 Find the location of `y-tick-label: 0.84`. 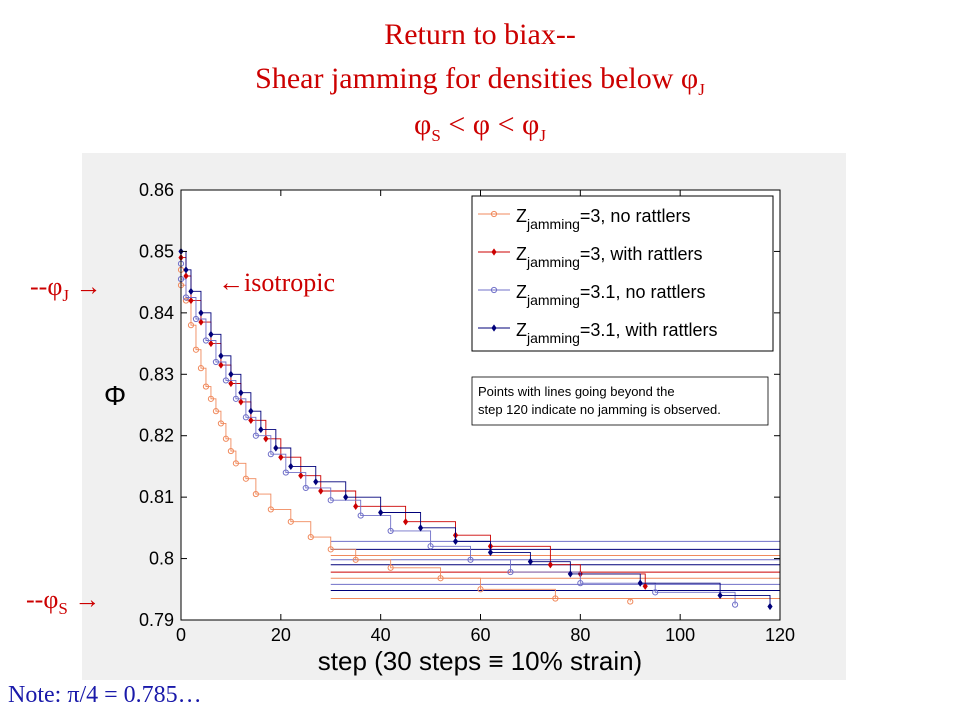

y-tick-label: 0.84 is located at coordinates (156, 313).